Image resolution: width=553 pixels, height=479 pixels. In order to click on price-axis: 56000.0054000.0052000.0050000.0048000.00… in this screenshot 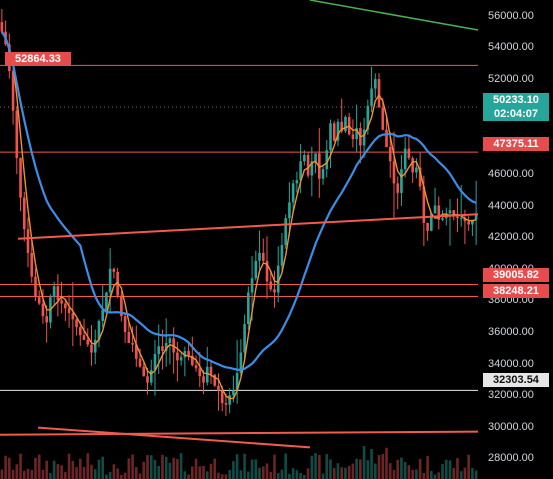, I will do `click(515, 239)`.